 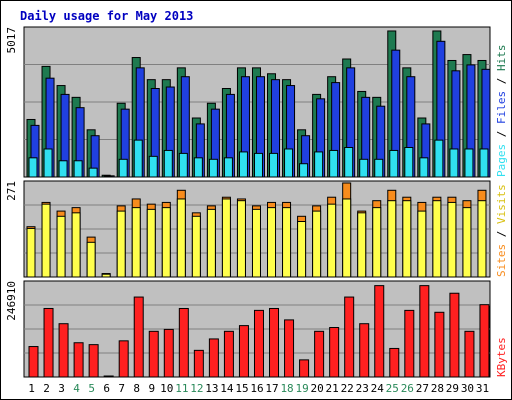 I want to click on day-label-14: 14, so click(x=227, y=388).